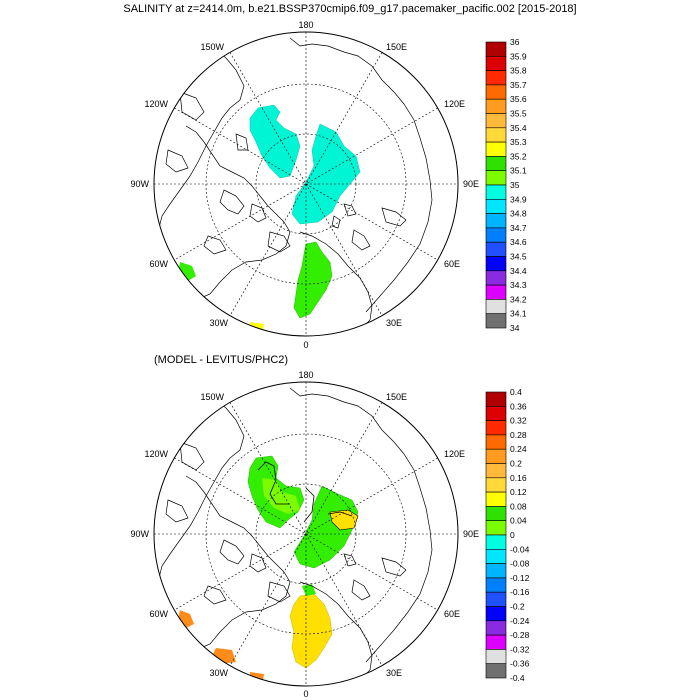 The image size is (700, 700). I want to click on top-colorbar-label: 36, so click(515, 42).